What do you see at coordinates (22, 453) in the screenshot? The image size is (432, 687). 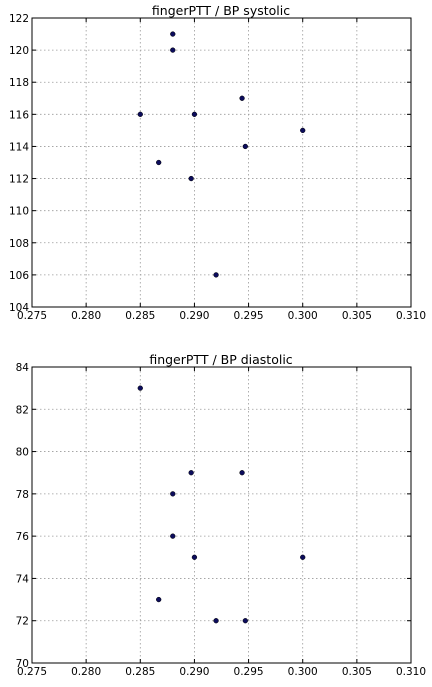 I see `y-tick-label: 80` at bounding box center [22, 453].